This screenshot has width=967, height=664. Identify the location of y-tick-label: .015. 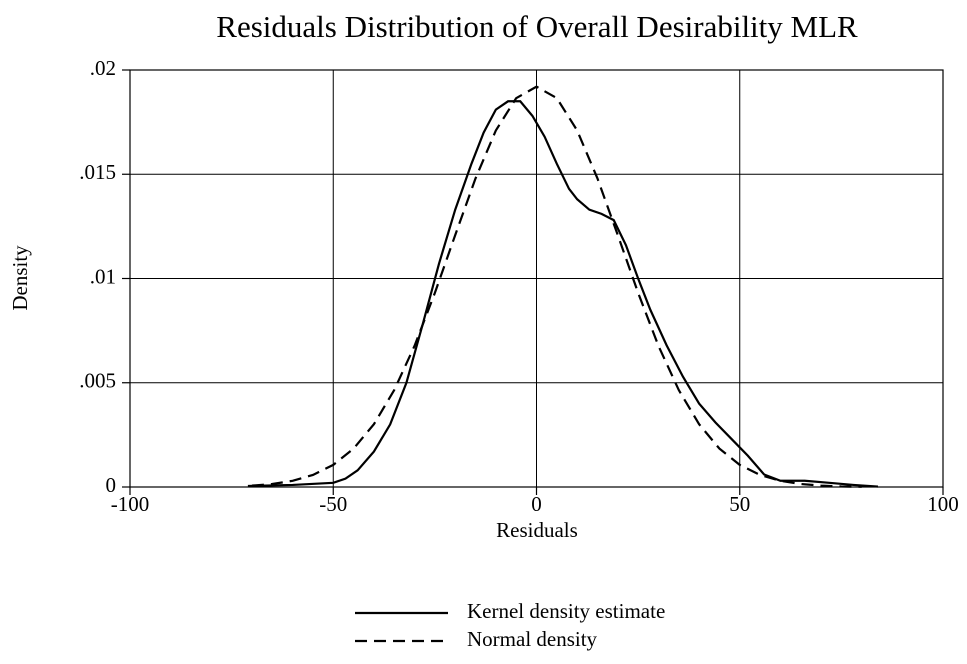
(97, 172).